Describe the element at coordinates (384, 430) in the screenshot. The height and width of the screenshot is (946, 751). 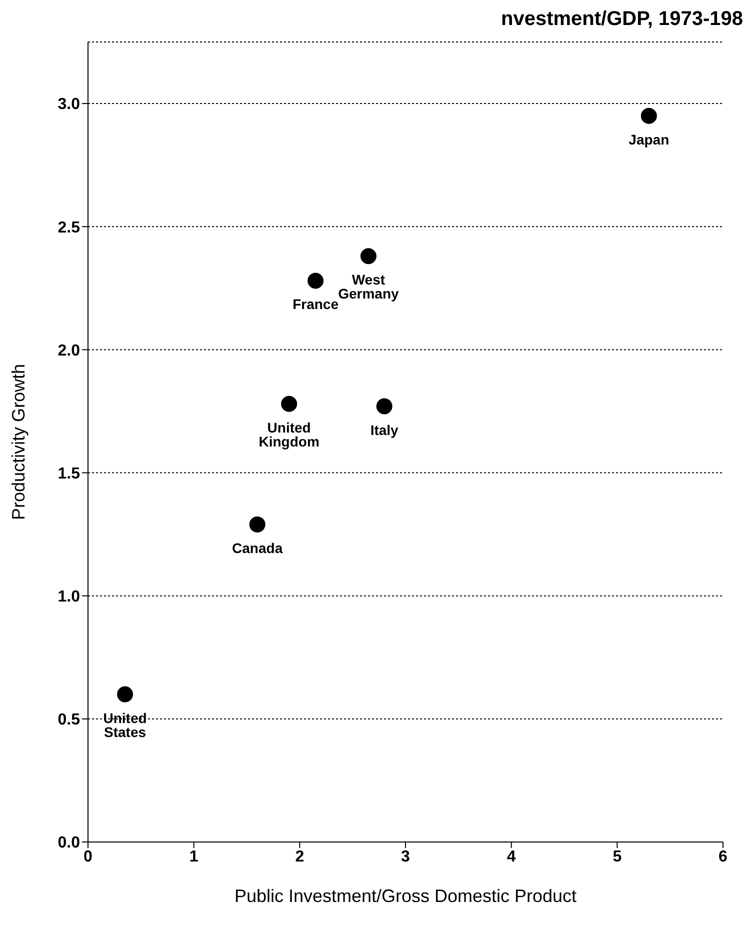
I see `data-label: Italy` at that location.